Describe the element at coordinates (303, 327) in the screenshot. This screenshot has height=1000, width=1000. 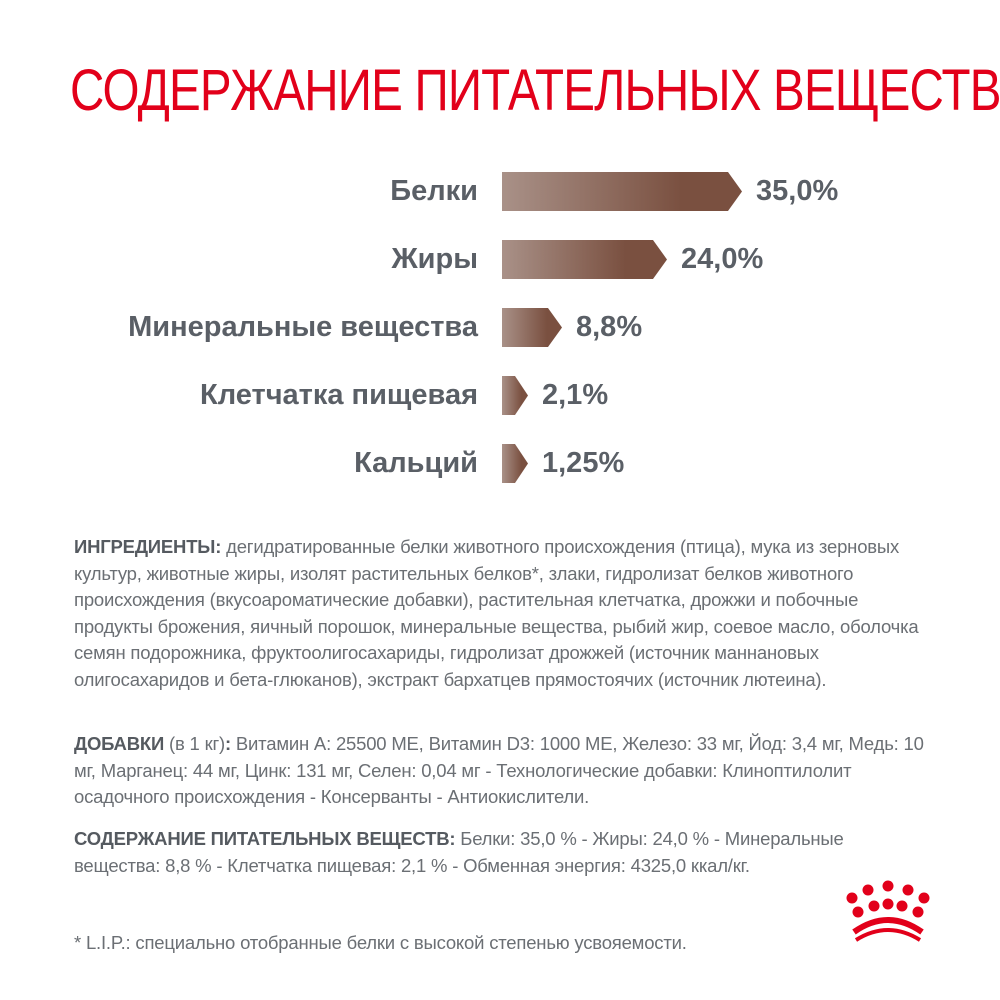
I see `chart-row-label: Минеральные вещества` at that location.